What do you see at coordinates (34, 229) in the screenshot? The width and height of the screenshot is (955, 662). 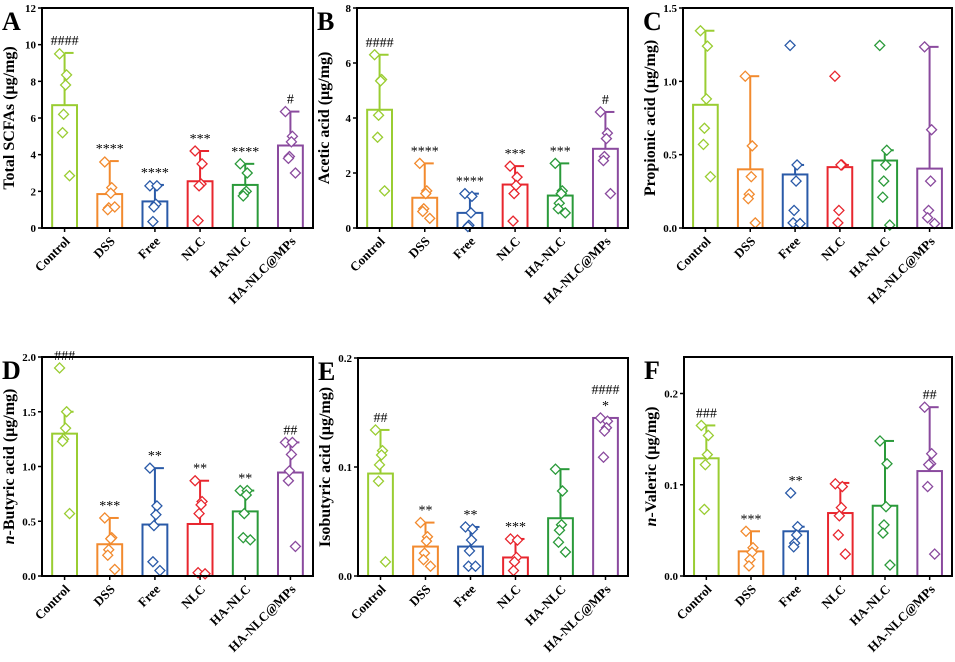 I see `panel-a-ytick-label-0: 0` at bounding box center [34, 229].